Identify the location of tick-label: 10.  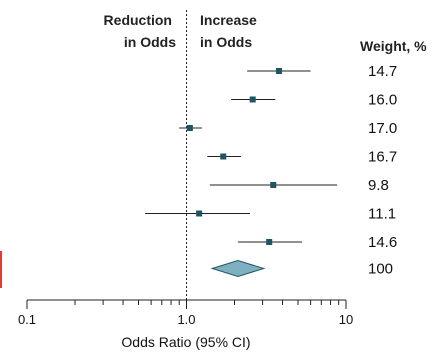
(346, 319).